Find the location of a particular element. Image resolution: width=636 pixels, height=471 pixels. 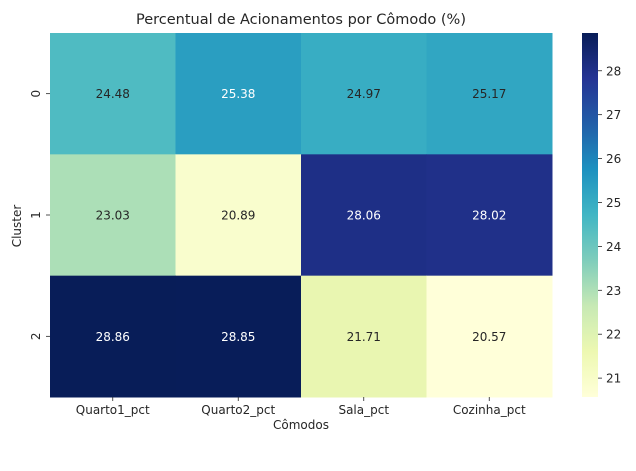

colorbar-ticks: 21 22 23 24 25 26 27 28 is located at coordinates (609, 225).